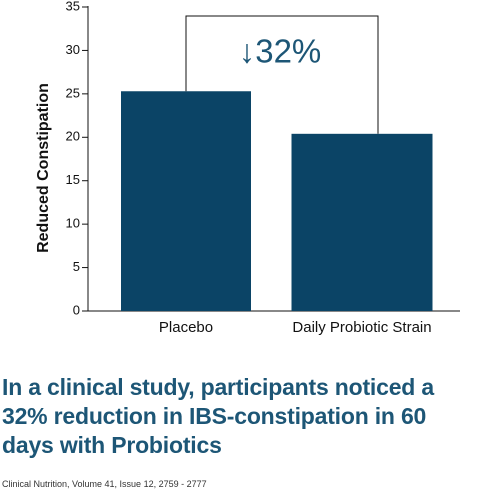 The height and width of the screenshot is (492, 480). Describe the element at coordinates (76, 266) in the screenshot. I see `y-tick-label: 5` at that location.